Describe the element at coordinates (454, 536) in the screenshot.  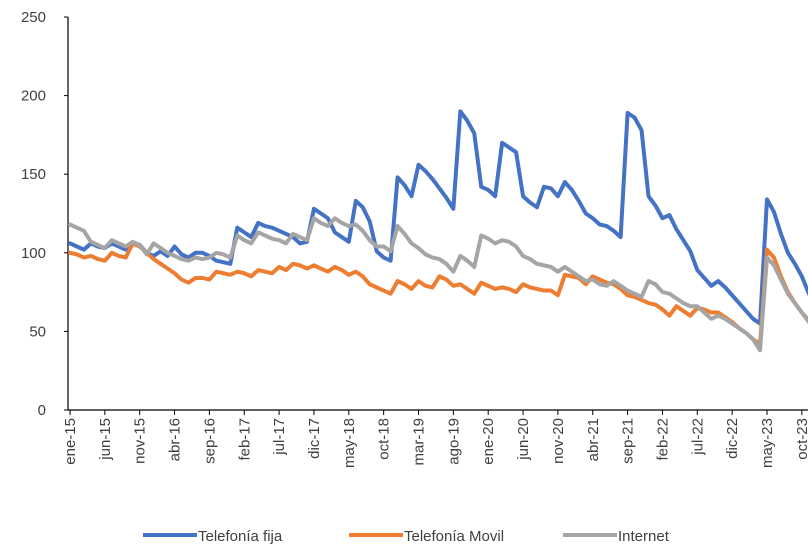
I see `legend-label: Telefonía Movil` at that location.